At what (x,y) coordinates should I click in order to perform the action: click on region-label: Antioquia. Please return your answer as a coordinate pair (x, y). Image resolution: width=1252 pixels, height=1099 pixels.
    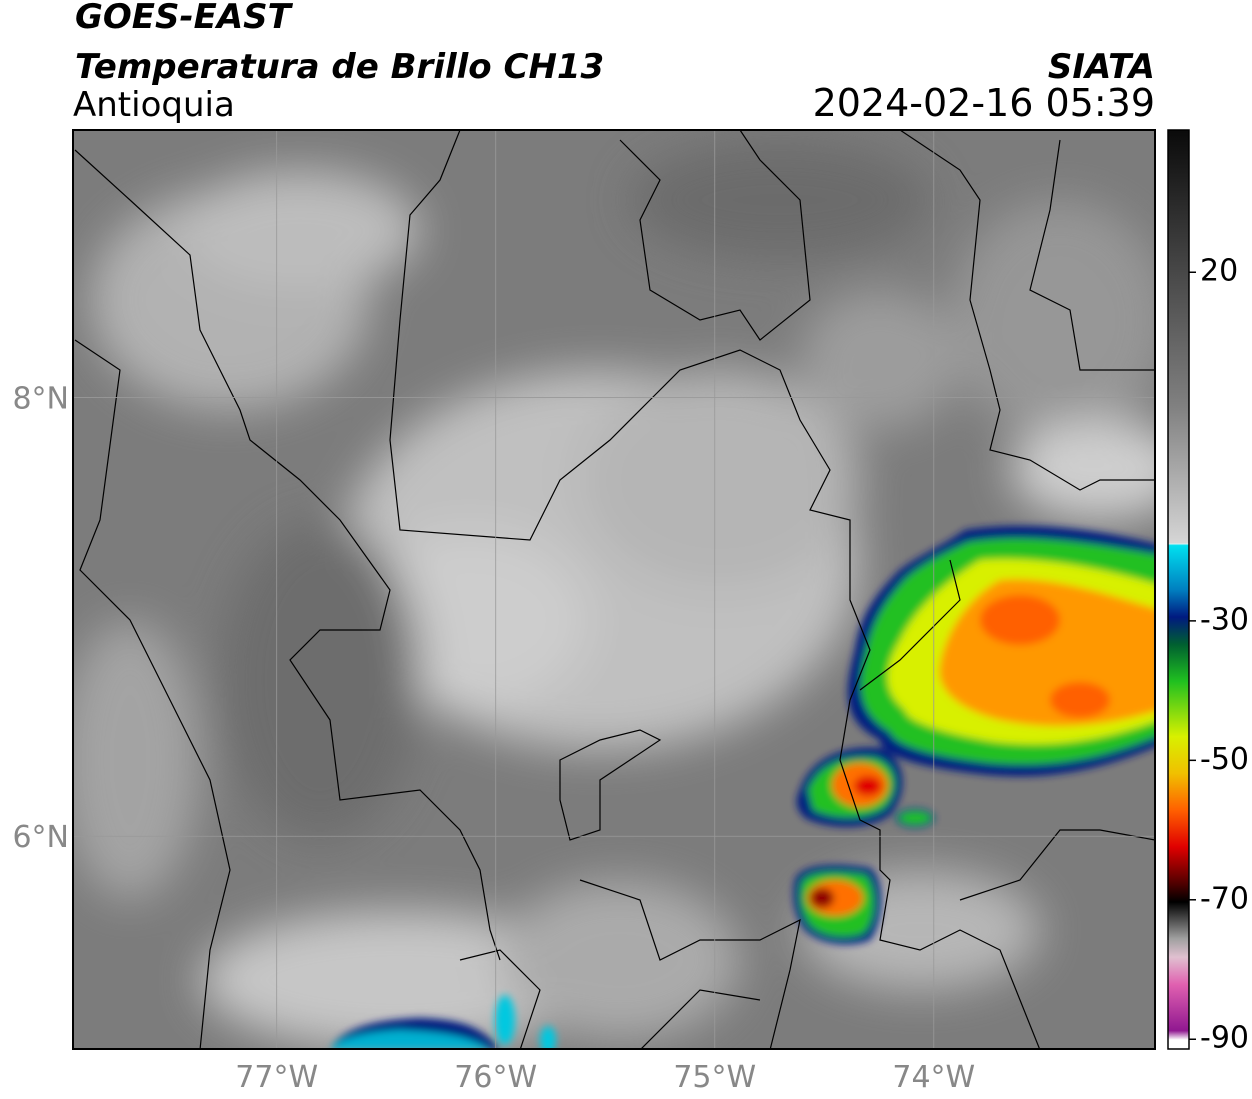
    Looking at the image, I should click on (154, 105).